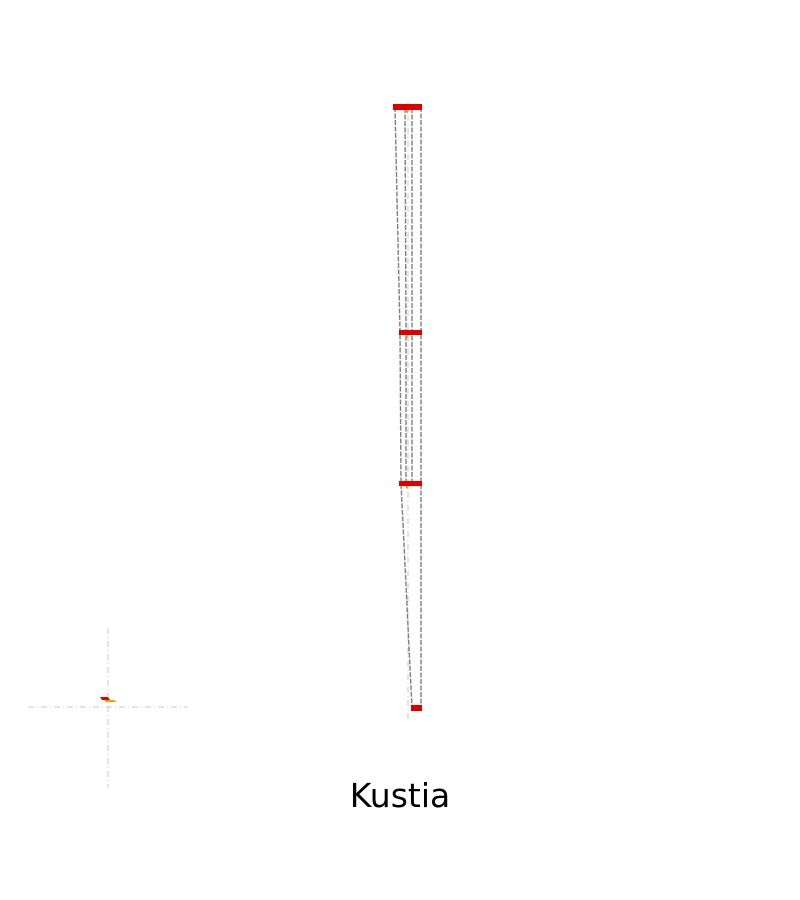 Image resolution: width=800 pixels, height=900 pixels. I want to click on section-marker-top, so click(407, 107).